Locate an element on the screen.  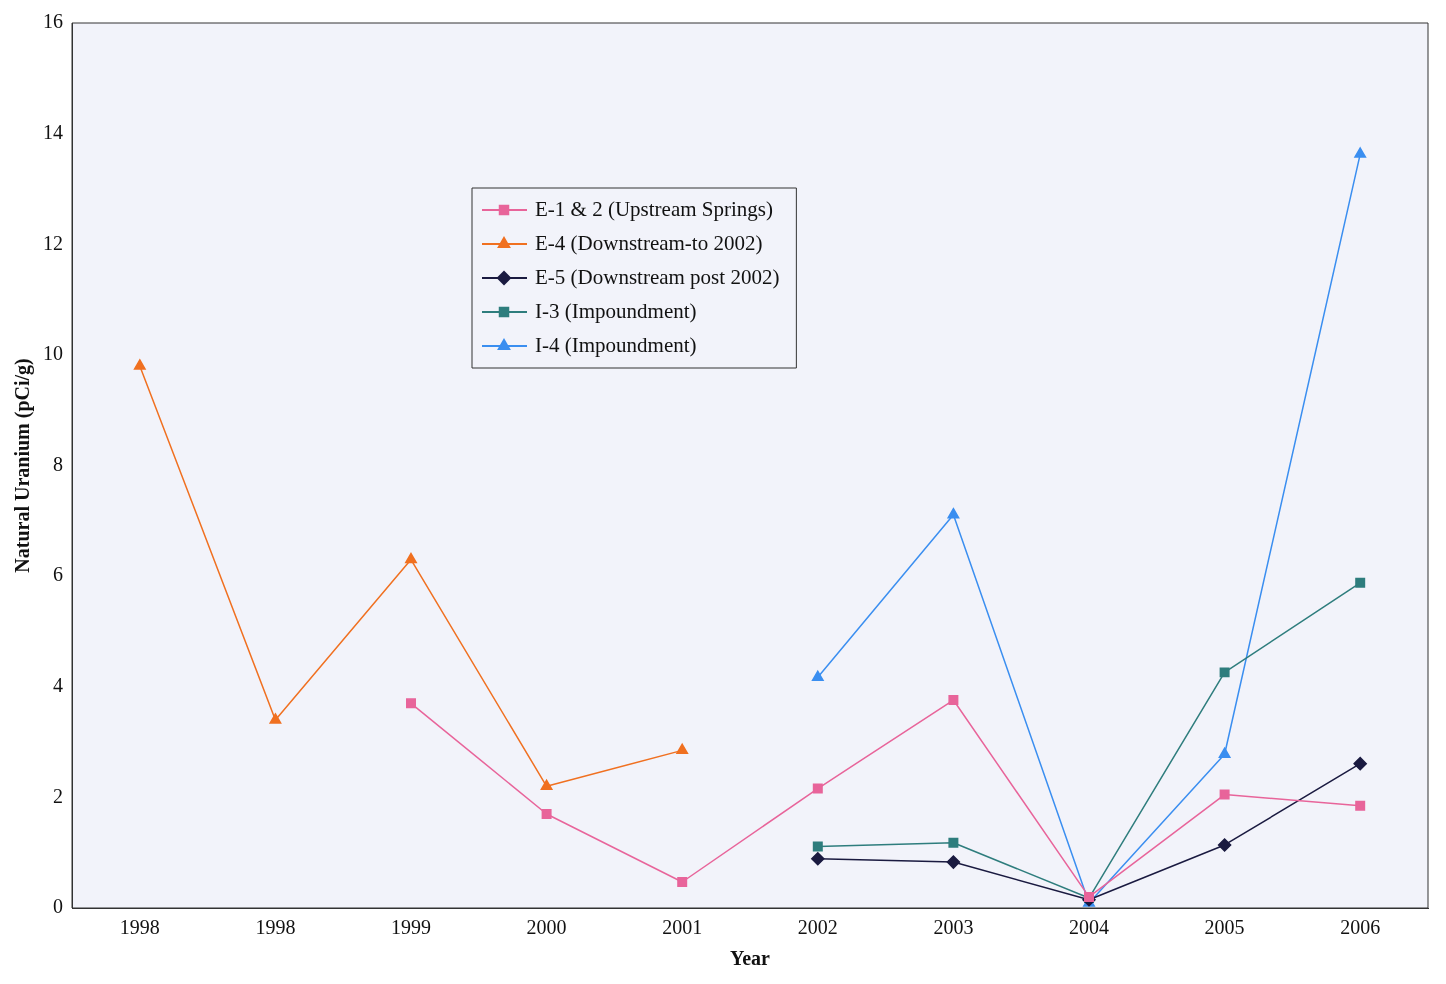
x-tick-label: 2004 is located at coordinates (1089, 927).